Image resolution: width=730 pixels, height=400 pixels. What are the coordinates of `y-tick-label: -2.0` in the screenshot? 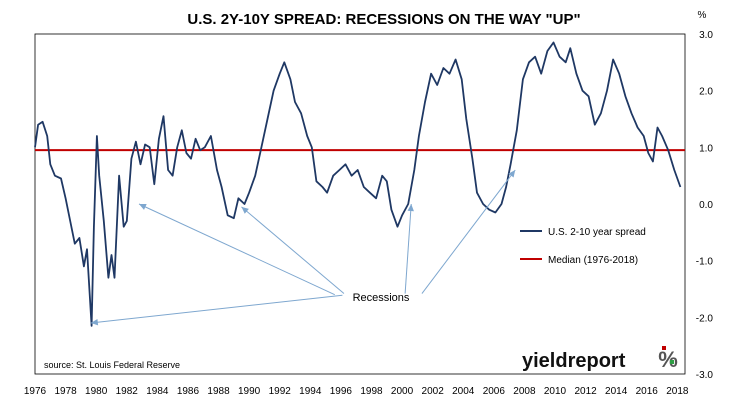 It's located at (705, 318).